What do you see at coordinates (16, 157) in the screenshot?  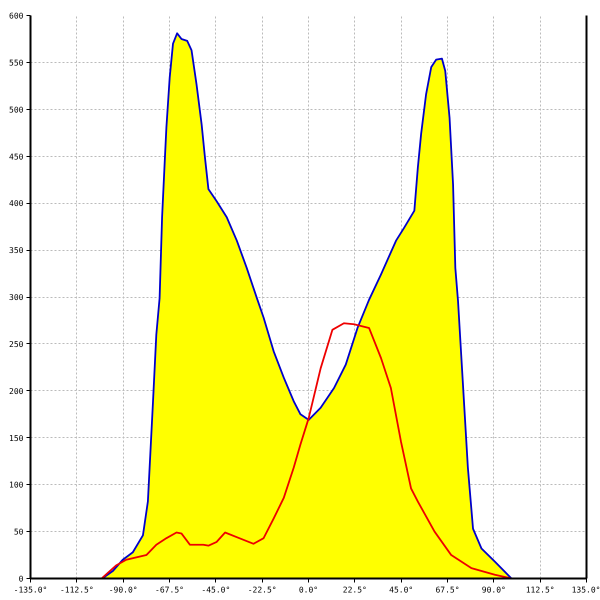 I see `y-tick-label: 450` at bounding box center [16, 157].